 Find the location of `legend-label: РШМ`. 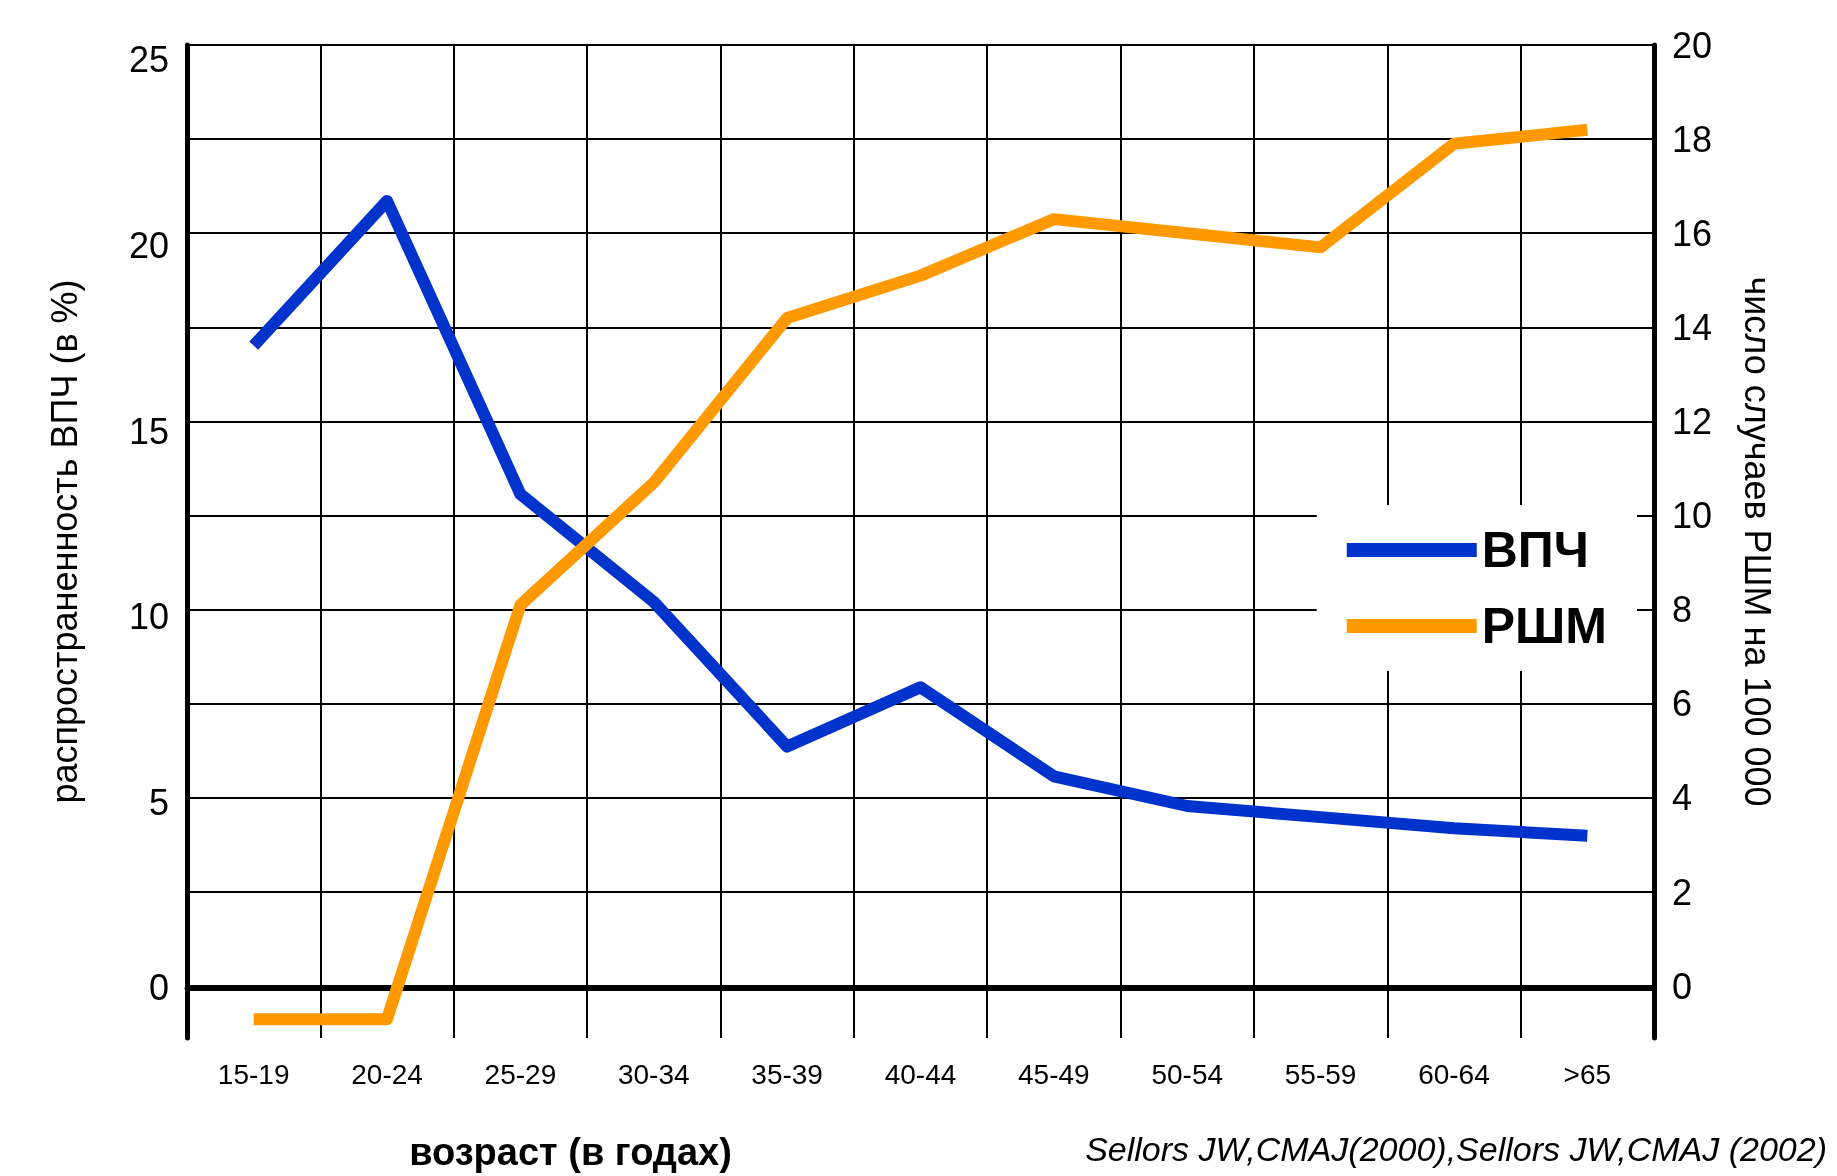

legend-label: РШМ is located at coordinates (1544, 626).